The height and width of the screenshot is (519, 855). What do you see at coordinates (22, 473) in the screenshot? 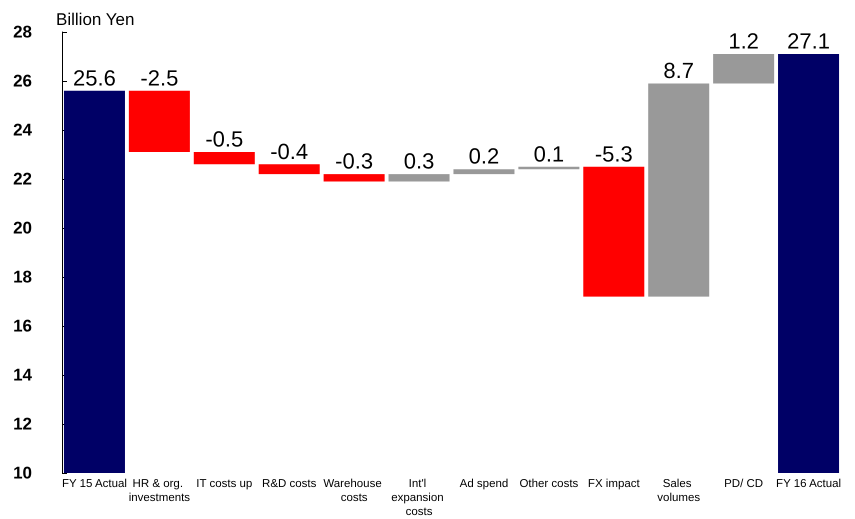
I see `y-tick-label: 10` at bounding box center [22, 473].